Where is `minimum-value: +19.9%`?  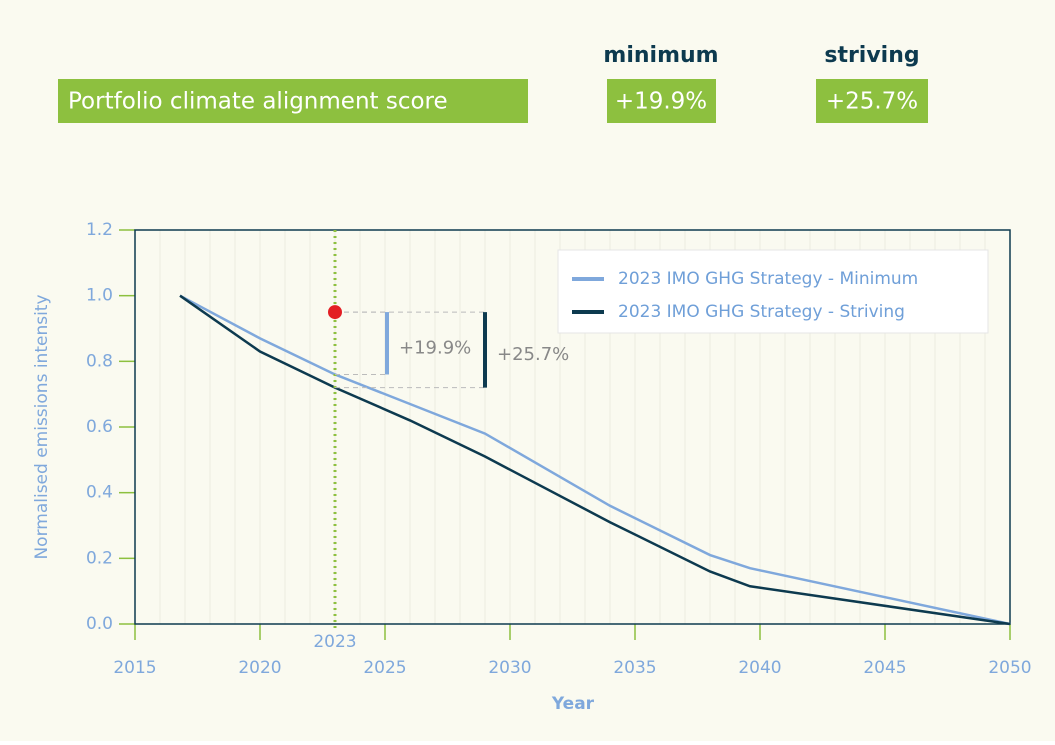
minimum-value: +19.9% is located at coordinates (661, 102).